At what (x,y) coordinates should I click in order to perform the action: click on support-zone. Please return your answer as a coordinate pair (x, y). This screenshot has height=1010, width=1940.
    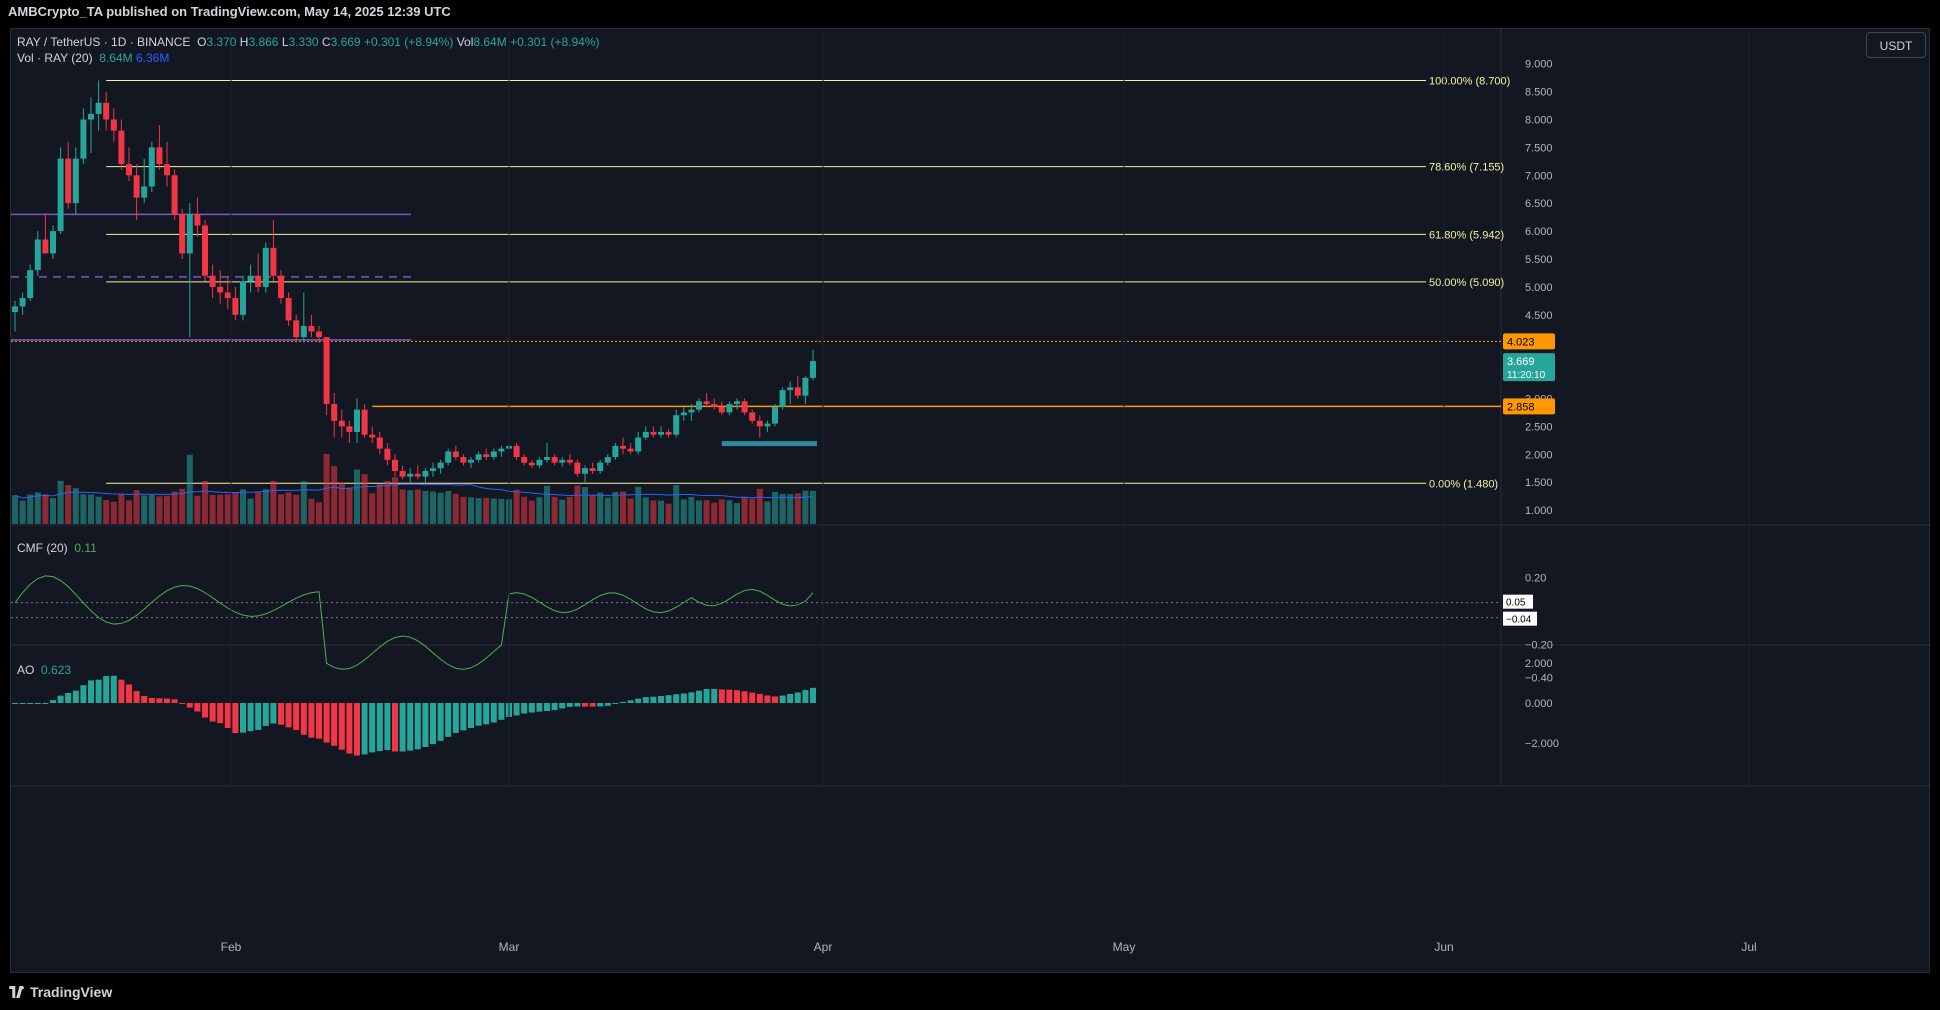
    Looking at the image, I should click on (769, 444).